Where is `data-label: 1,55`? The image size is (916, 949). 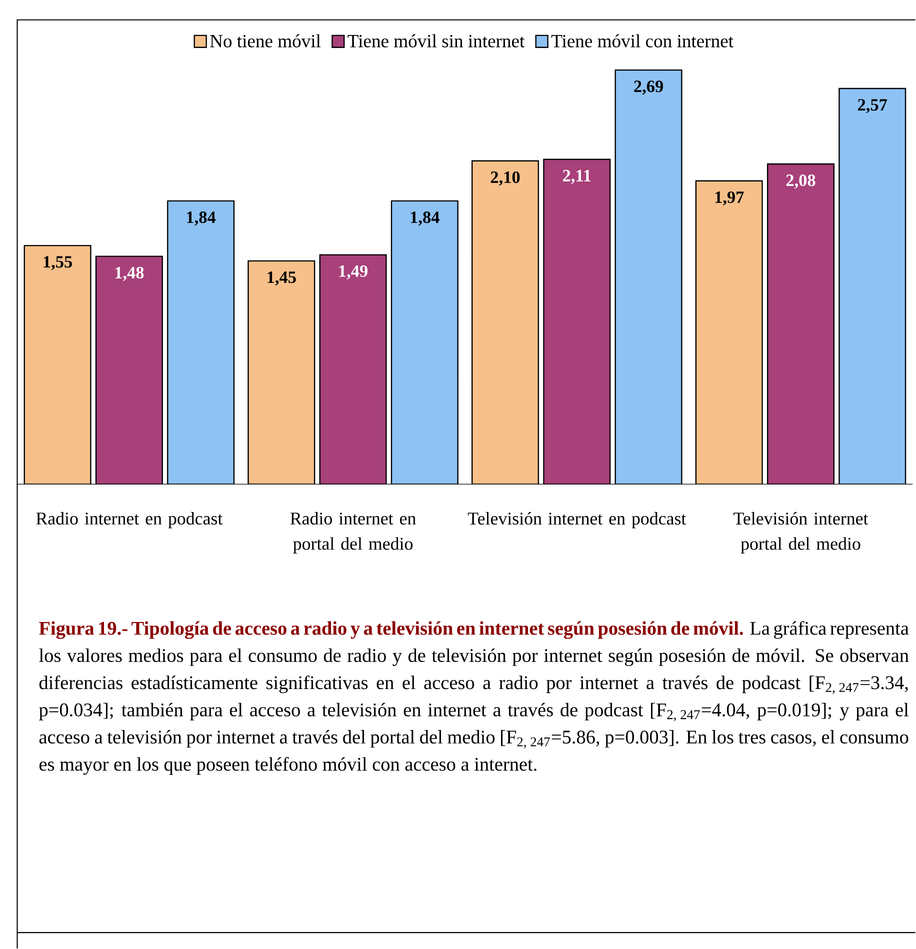
data-label: 1,55 is located at coordinates (58, 263).